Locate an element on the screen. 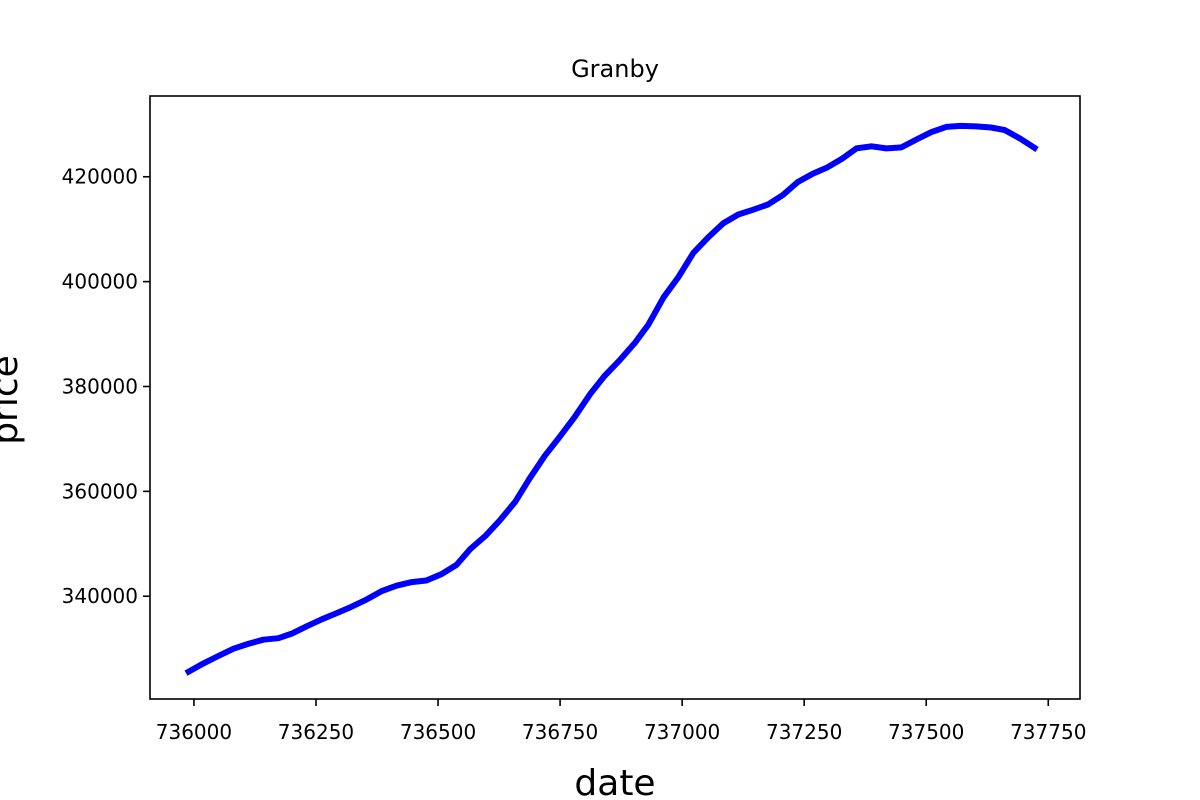  y-axis: 340000 360000 380000 400000 420000 is located at coordinates (106, 386).